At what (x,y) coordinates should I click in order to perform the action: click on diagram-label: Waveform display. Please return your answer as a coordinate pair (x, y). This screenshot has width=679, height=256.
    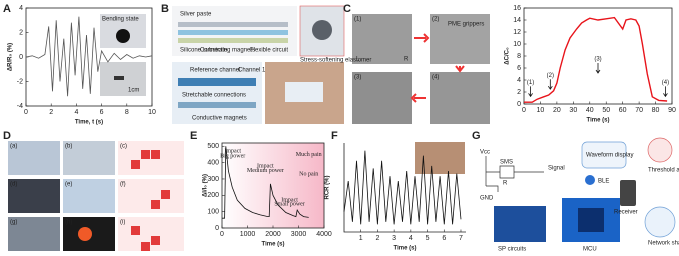
    Looking at the image, I should click on (609, 156).